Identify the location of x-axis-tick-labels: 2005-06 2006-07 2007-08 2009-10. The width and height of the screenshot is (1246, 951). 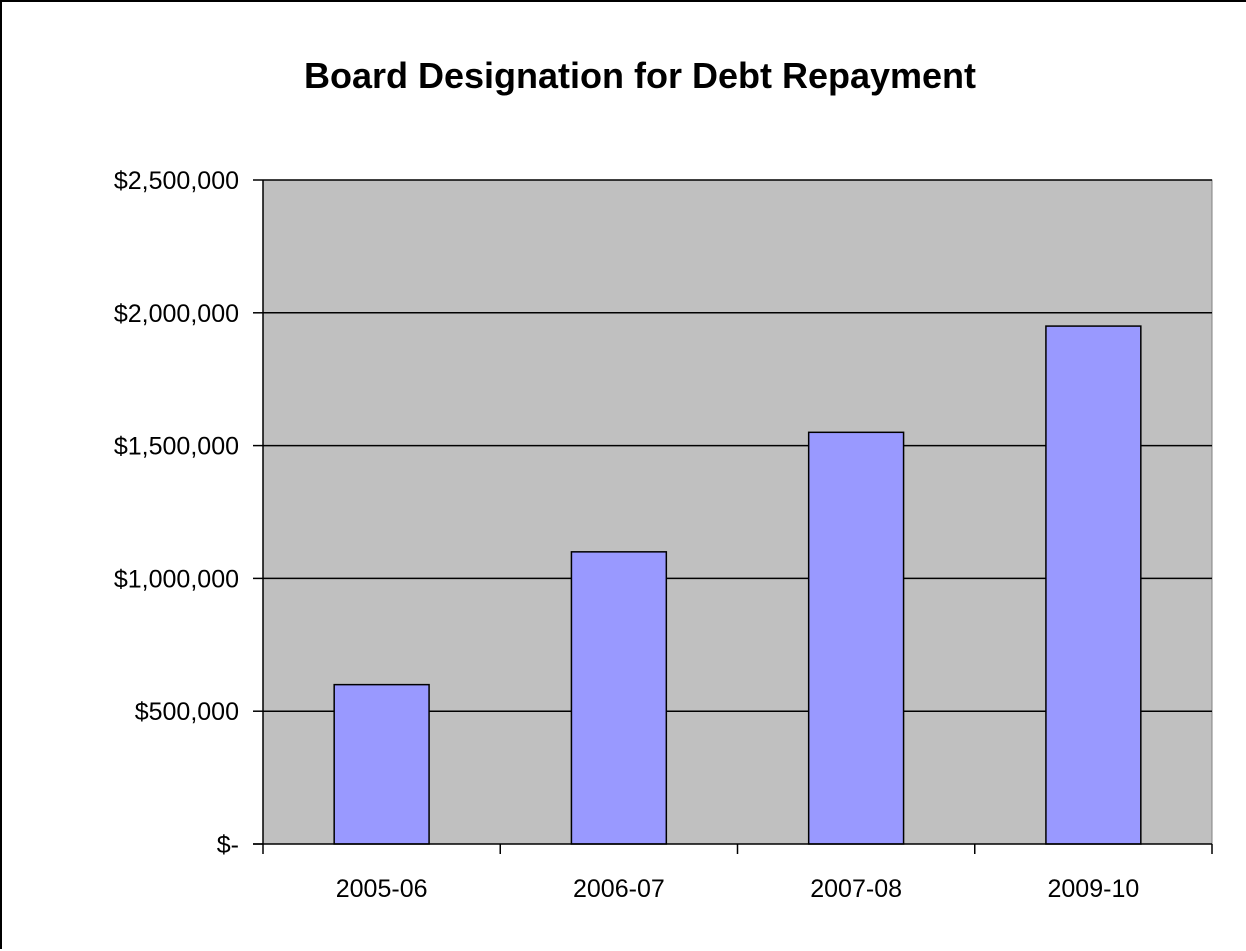
(738, 889).